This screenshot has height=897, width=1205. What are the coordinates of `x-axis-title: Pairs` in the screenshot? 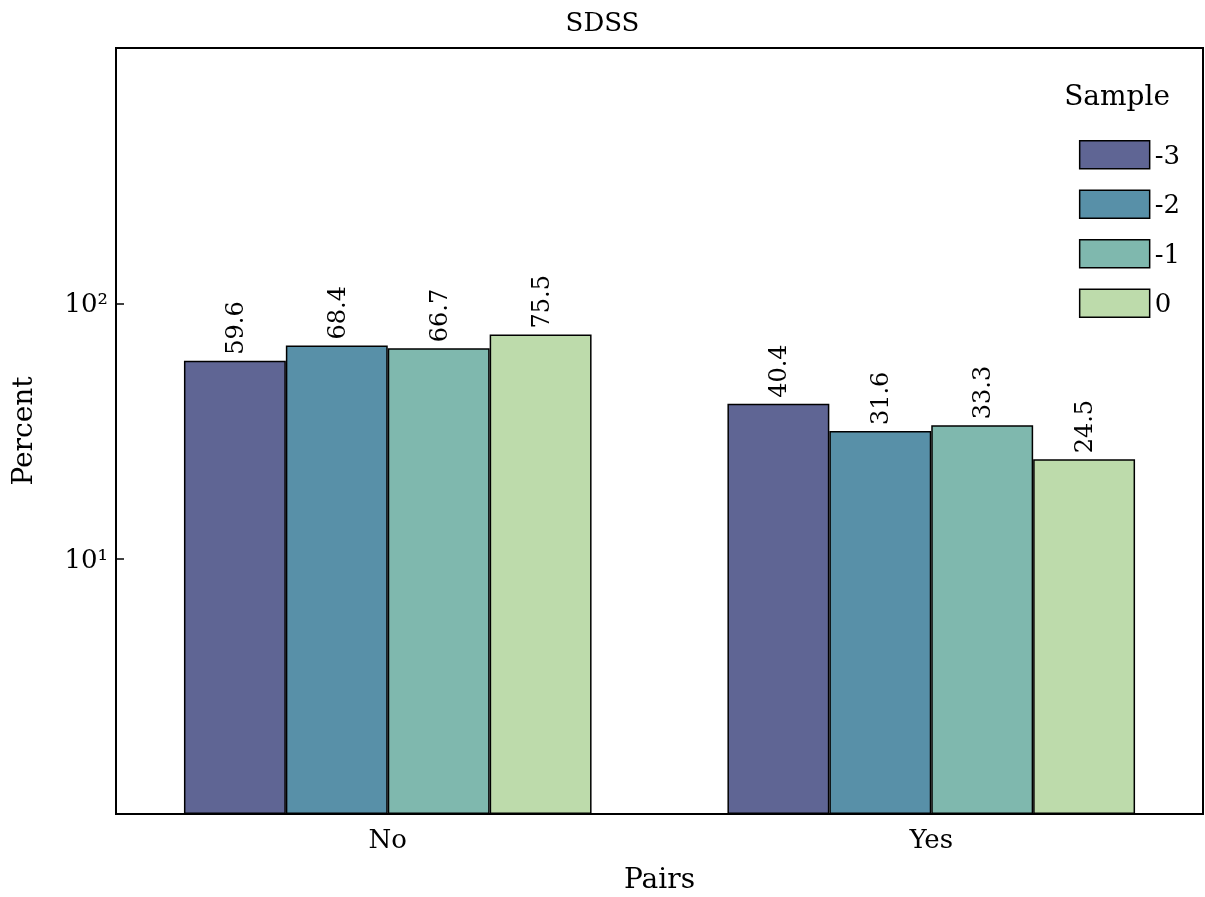 It's located at (659, 878).